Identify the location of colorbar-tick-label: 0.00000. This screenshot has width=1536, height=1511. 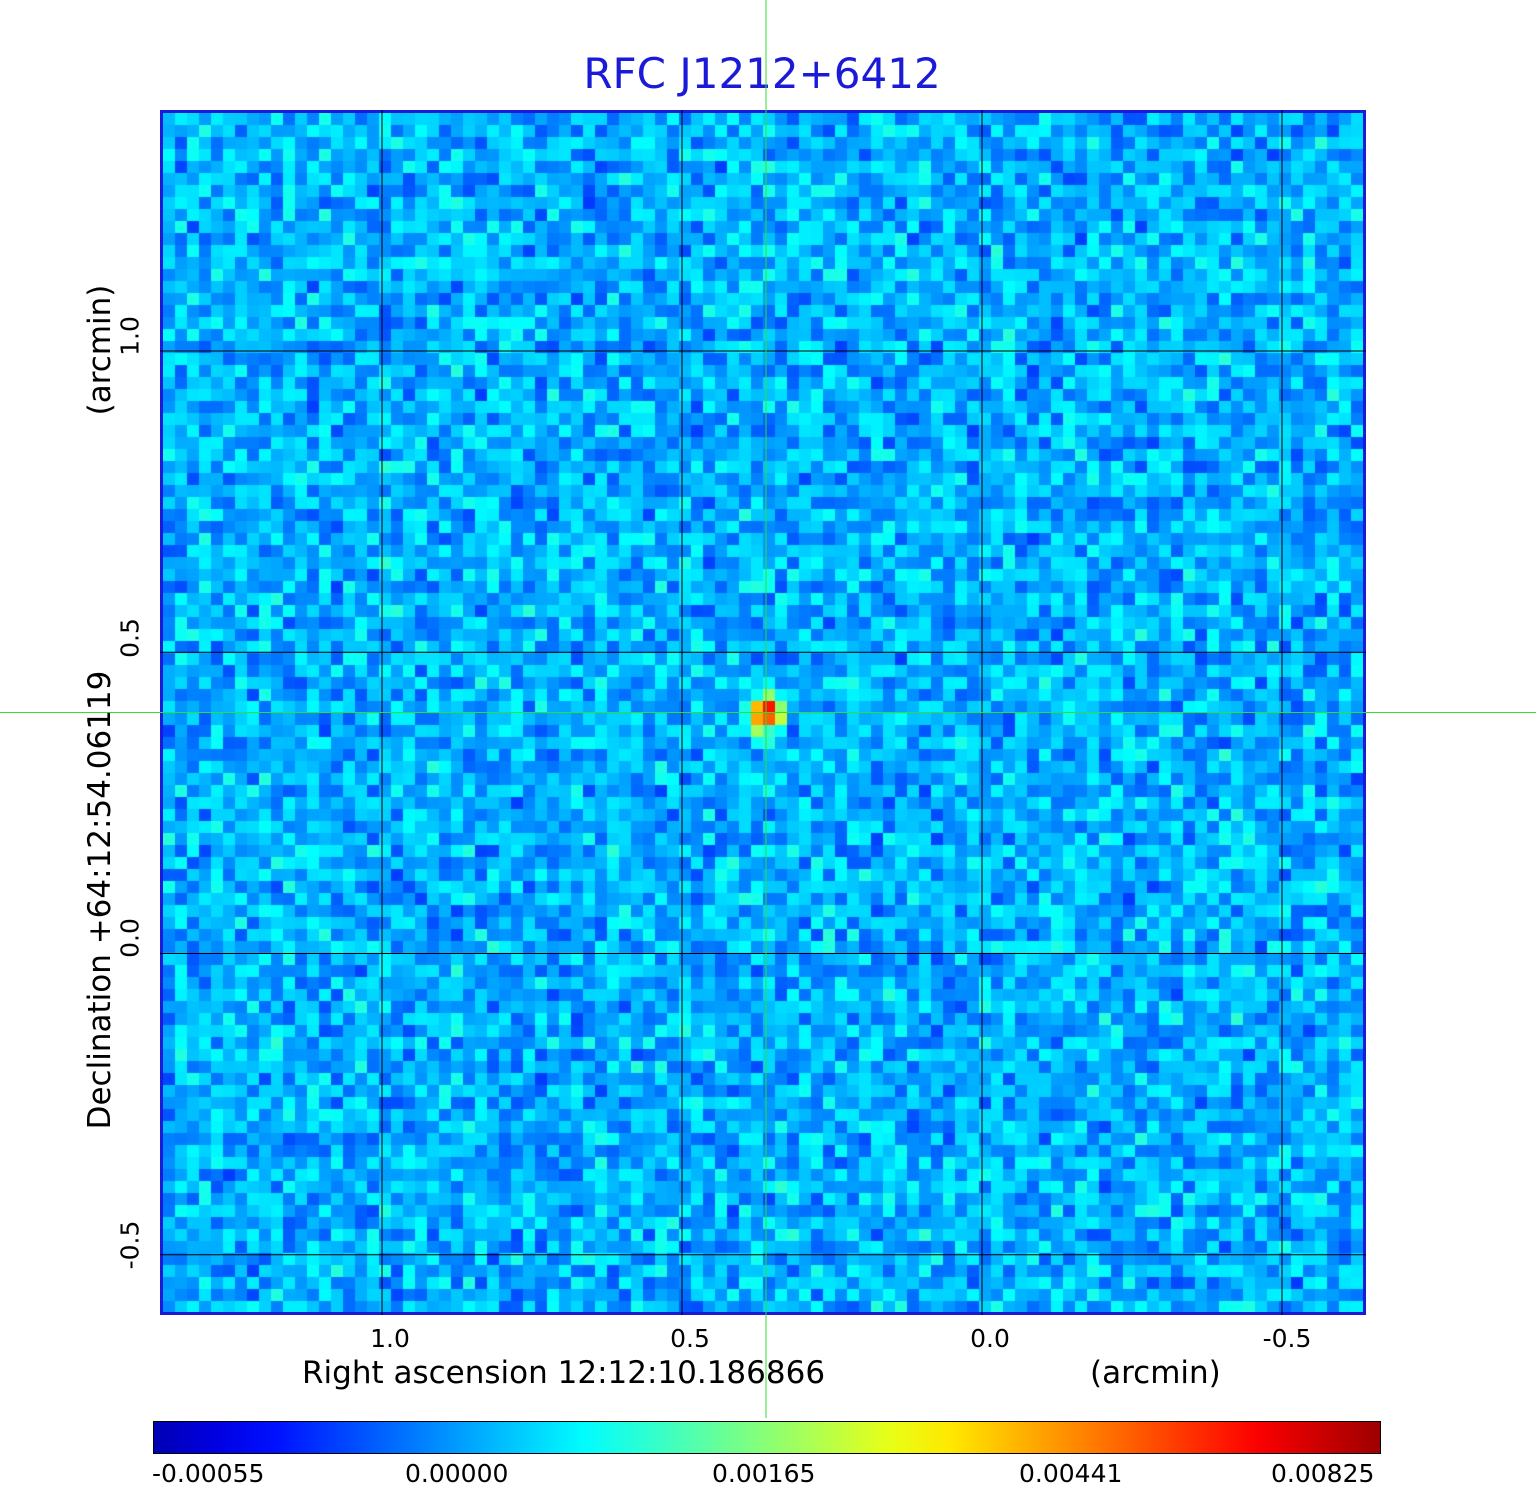
(457, 1473).